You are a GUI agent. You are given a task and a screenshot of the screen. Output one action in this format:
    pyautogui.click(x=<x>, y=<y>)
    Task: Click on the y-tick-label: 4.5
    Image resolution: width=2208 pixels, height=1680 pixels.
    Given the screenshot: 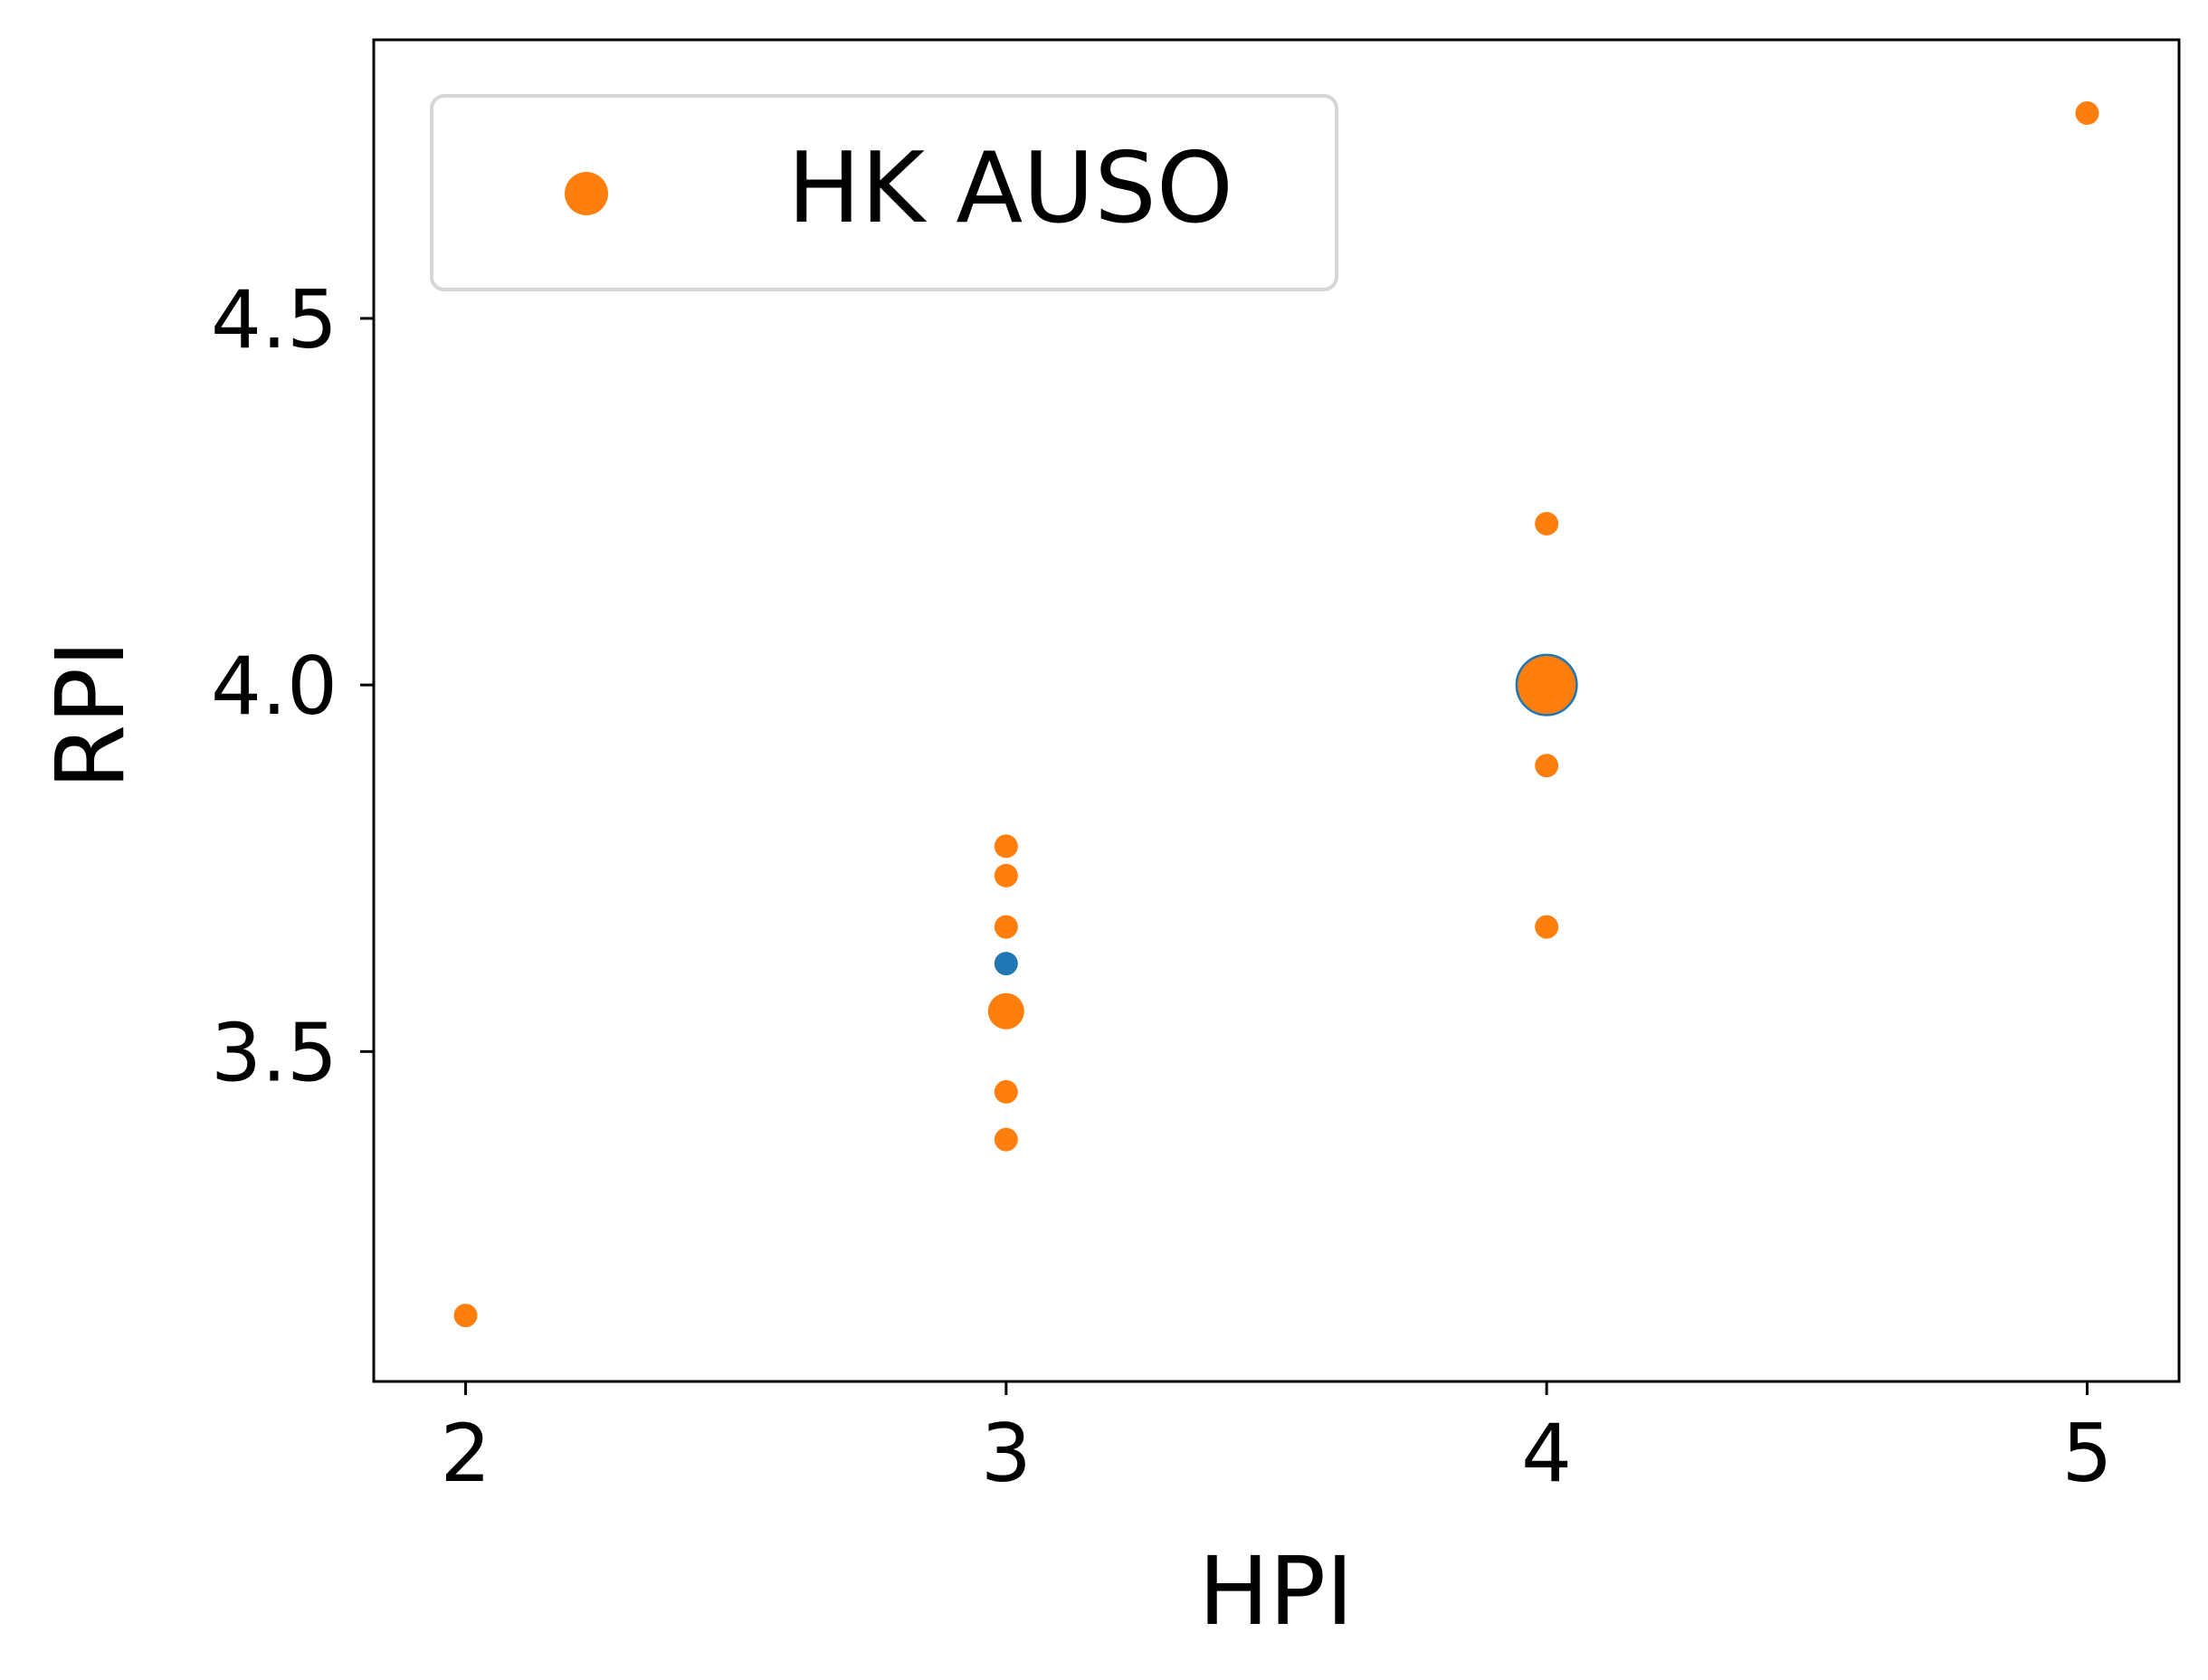 What is the action you would take?
    pyautogui.click(x=274, y=320)
    